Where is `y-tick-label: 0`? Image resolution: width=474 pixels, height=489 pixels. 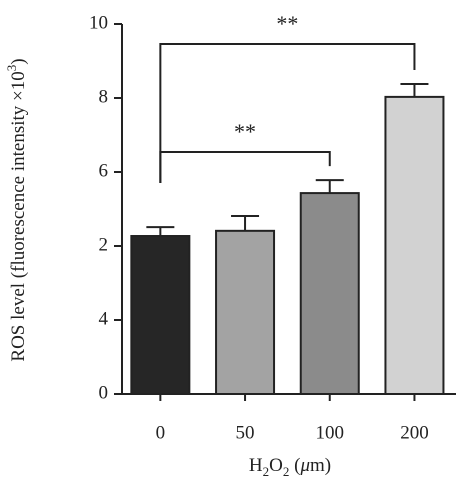
y-tick-label: 0 is located at coordinates (104, 392).